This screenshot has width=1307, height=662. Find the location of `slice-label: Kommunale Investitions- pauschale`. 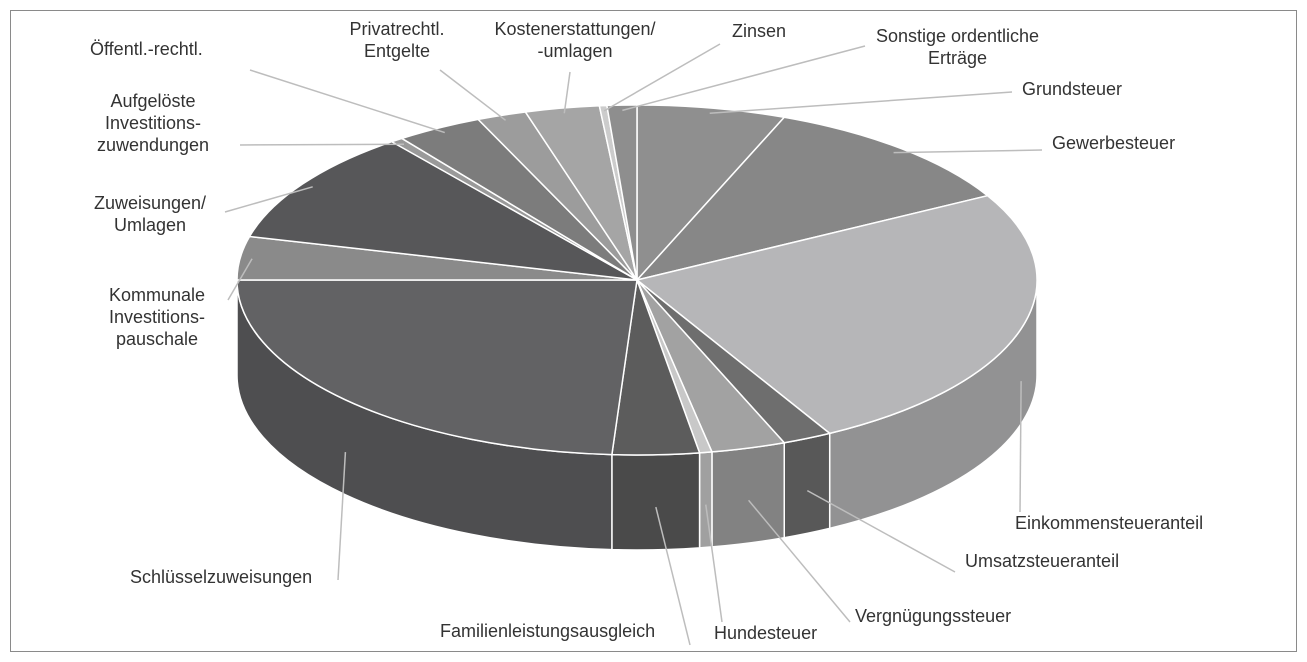

slice-label: Kommunale Investitions- pauschale is located at coordinates (157, 317).